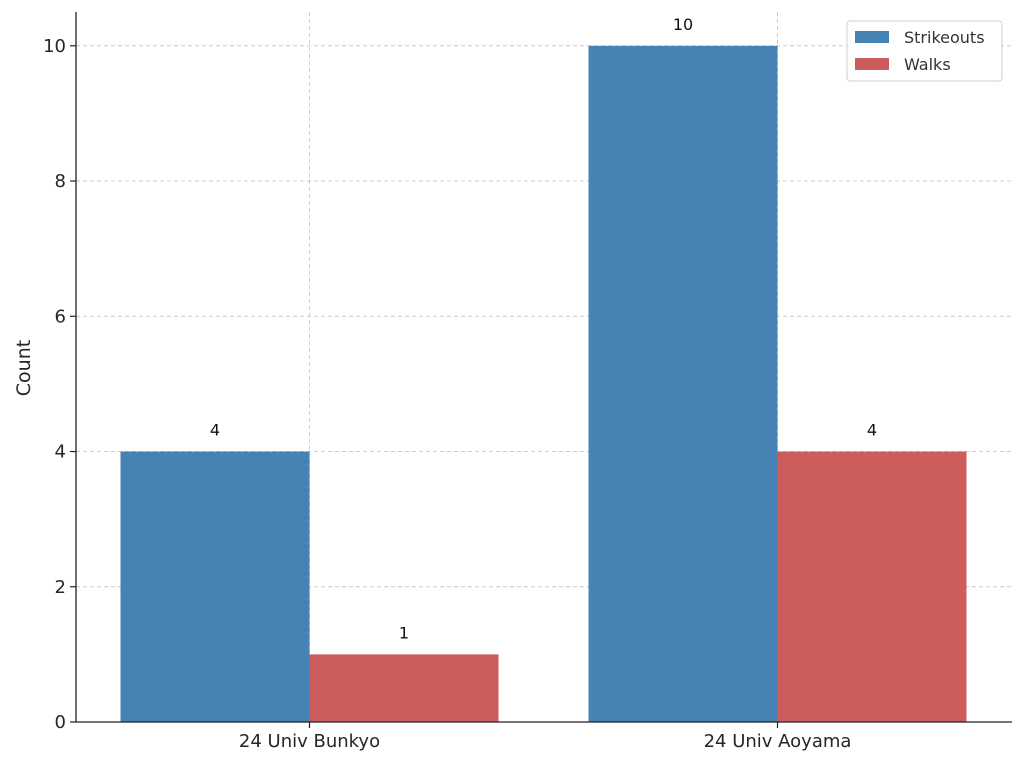 This screenshot has width=1024, height=763. I want to click on legend-label: Strikeouts, so click(944, 37).